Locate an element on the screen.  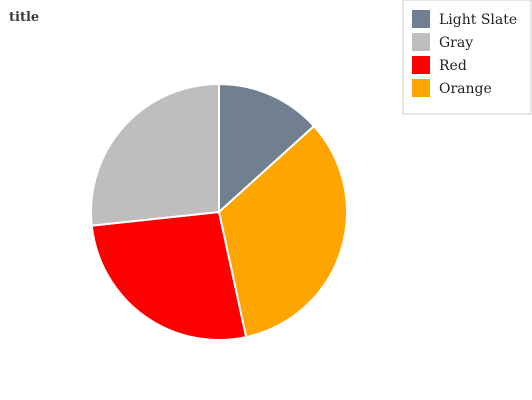
legend-swatch-light-slate is located at coordinates (421, 19).